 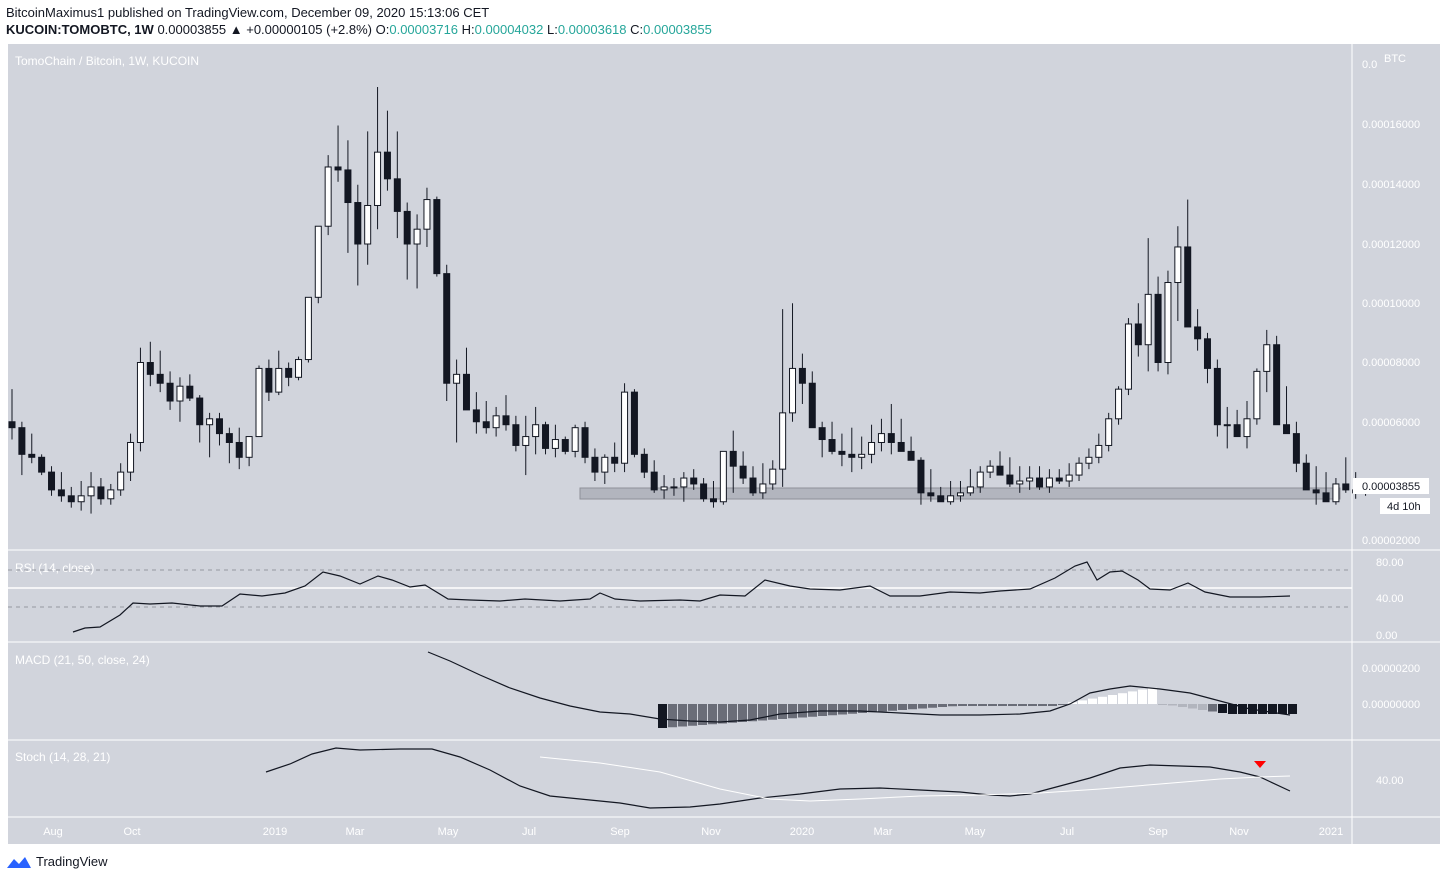 What do you see at coordinates (975, 832) in the screenshot?
I see `time-tick-label: May` at bounding box center [975, 832].